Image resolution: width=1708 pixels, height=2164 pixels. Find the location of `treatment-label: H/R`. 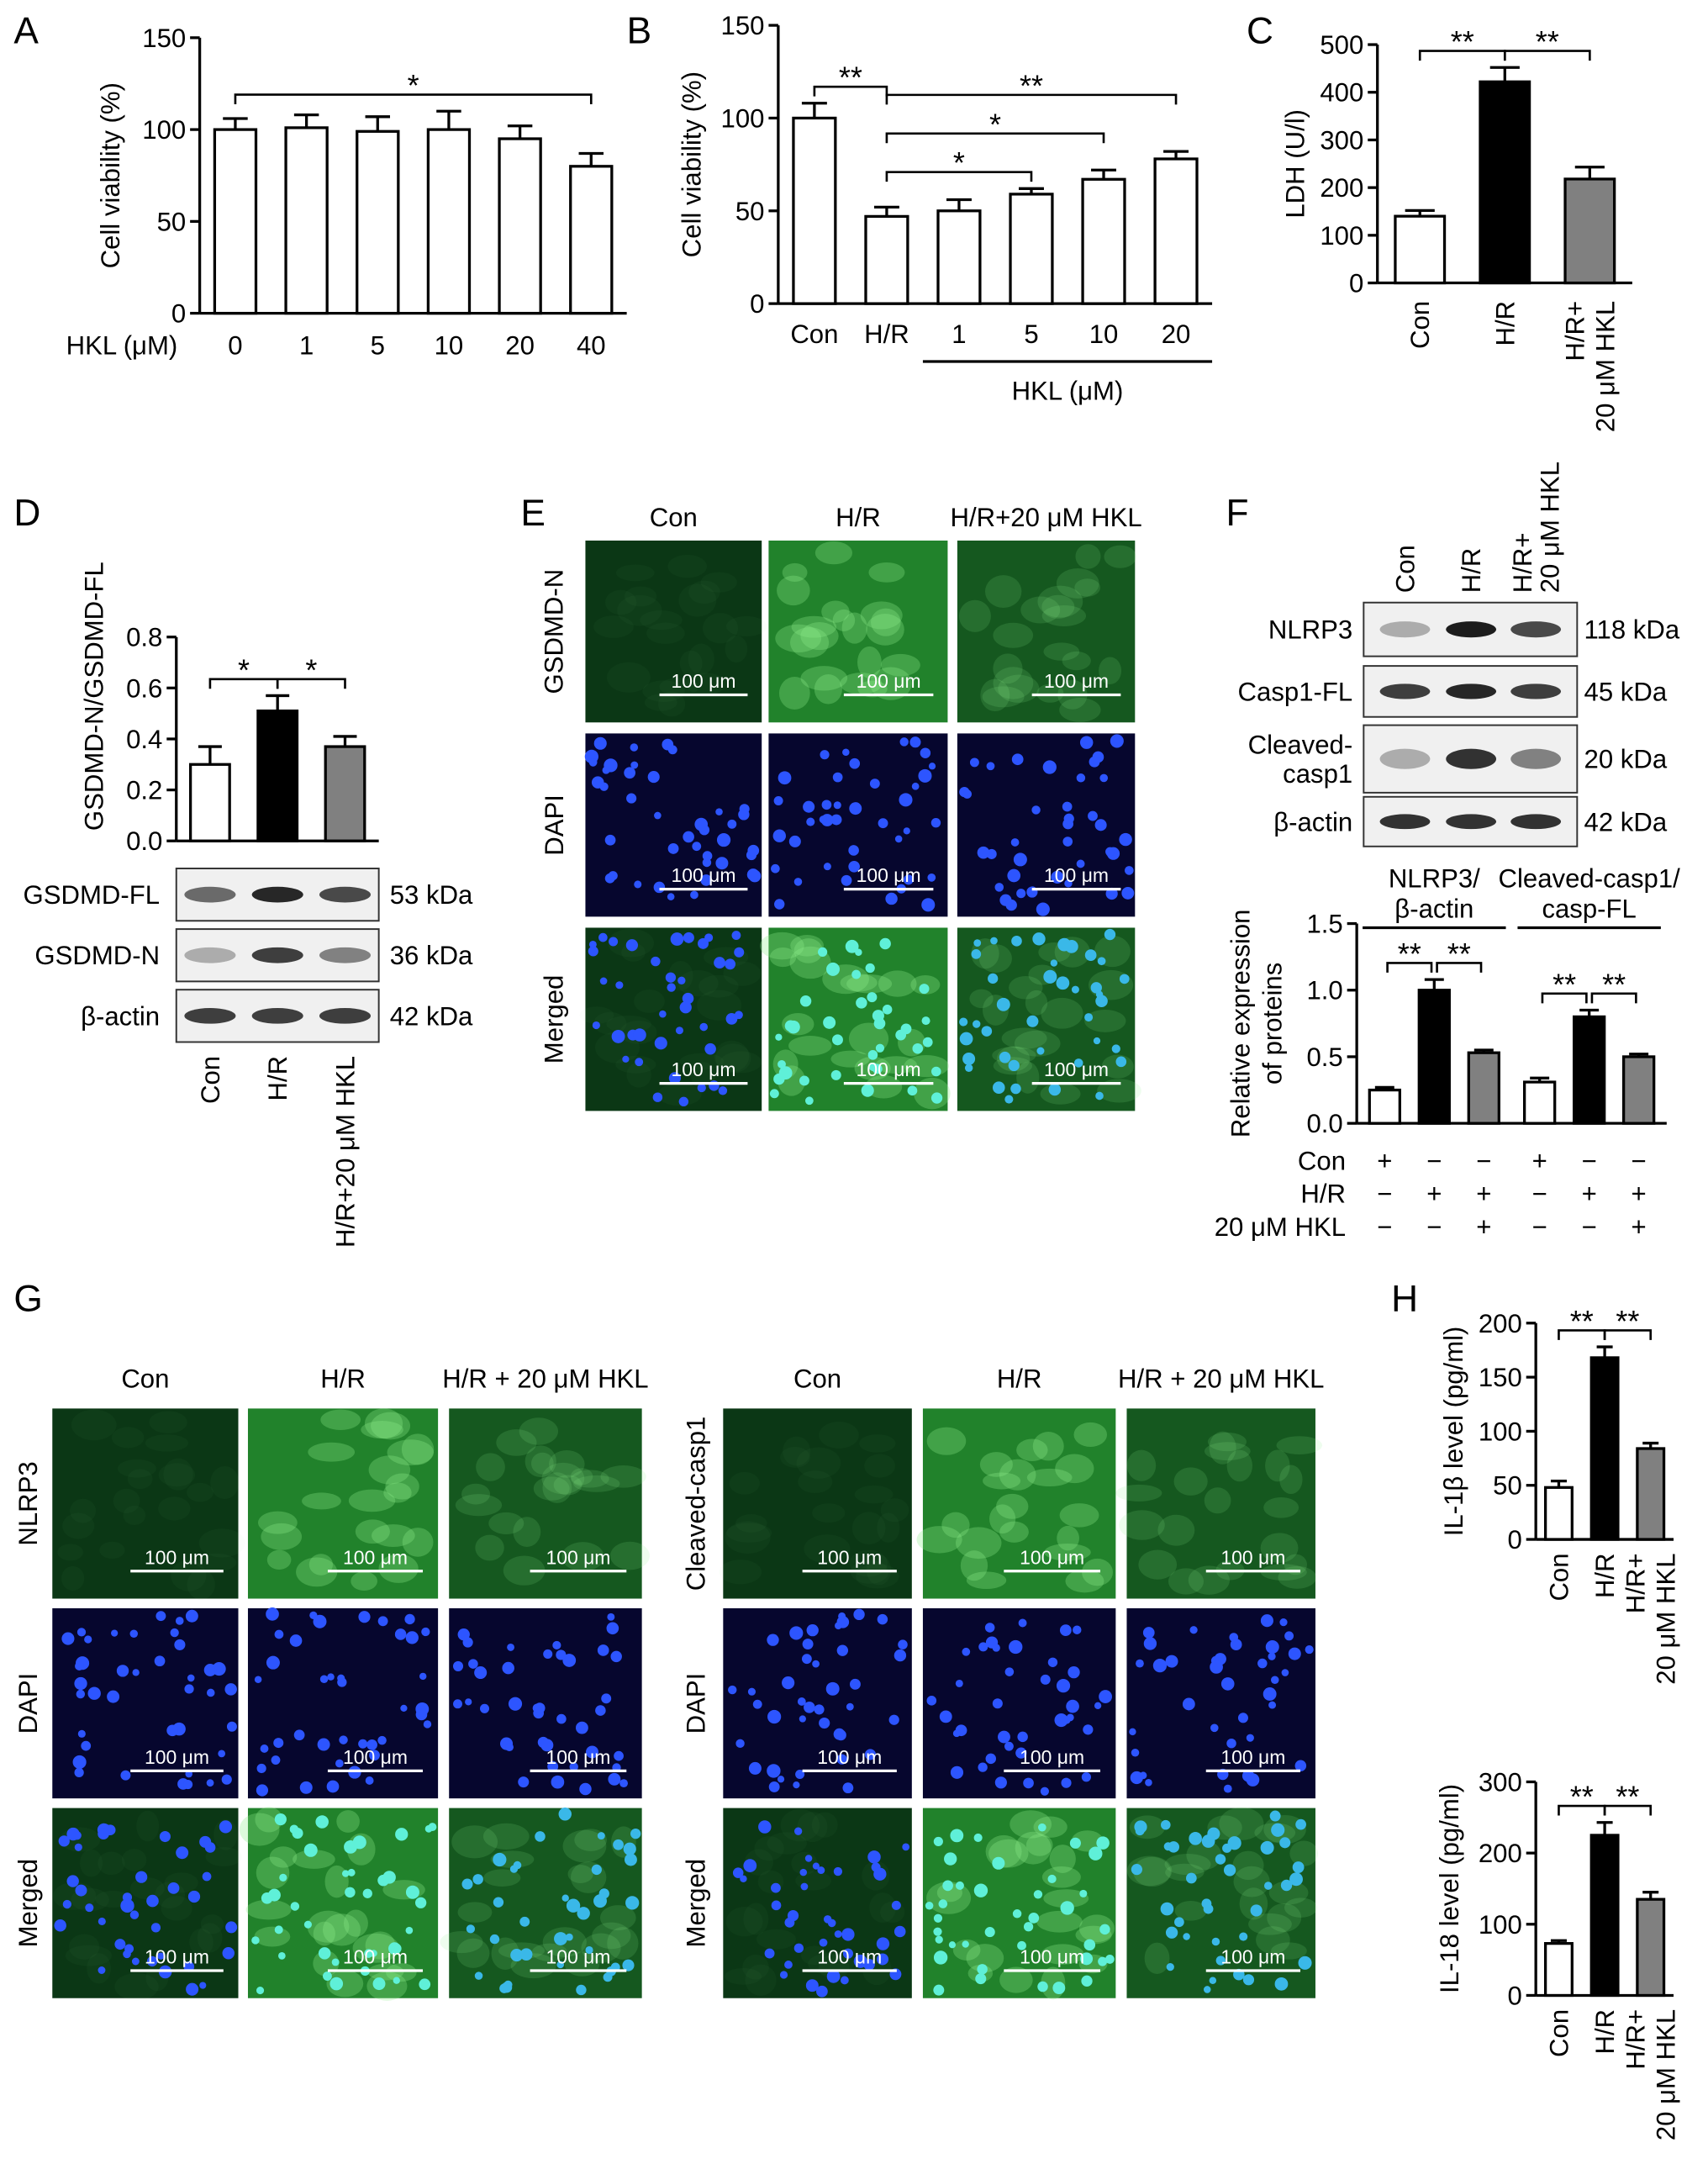

treatment-label: H/R is located at coordinates (1323, 1193).